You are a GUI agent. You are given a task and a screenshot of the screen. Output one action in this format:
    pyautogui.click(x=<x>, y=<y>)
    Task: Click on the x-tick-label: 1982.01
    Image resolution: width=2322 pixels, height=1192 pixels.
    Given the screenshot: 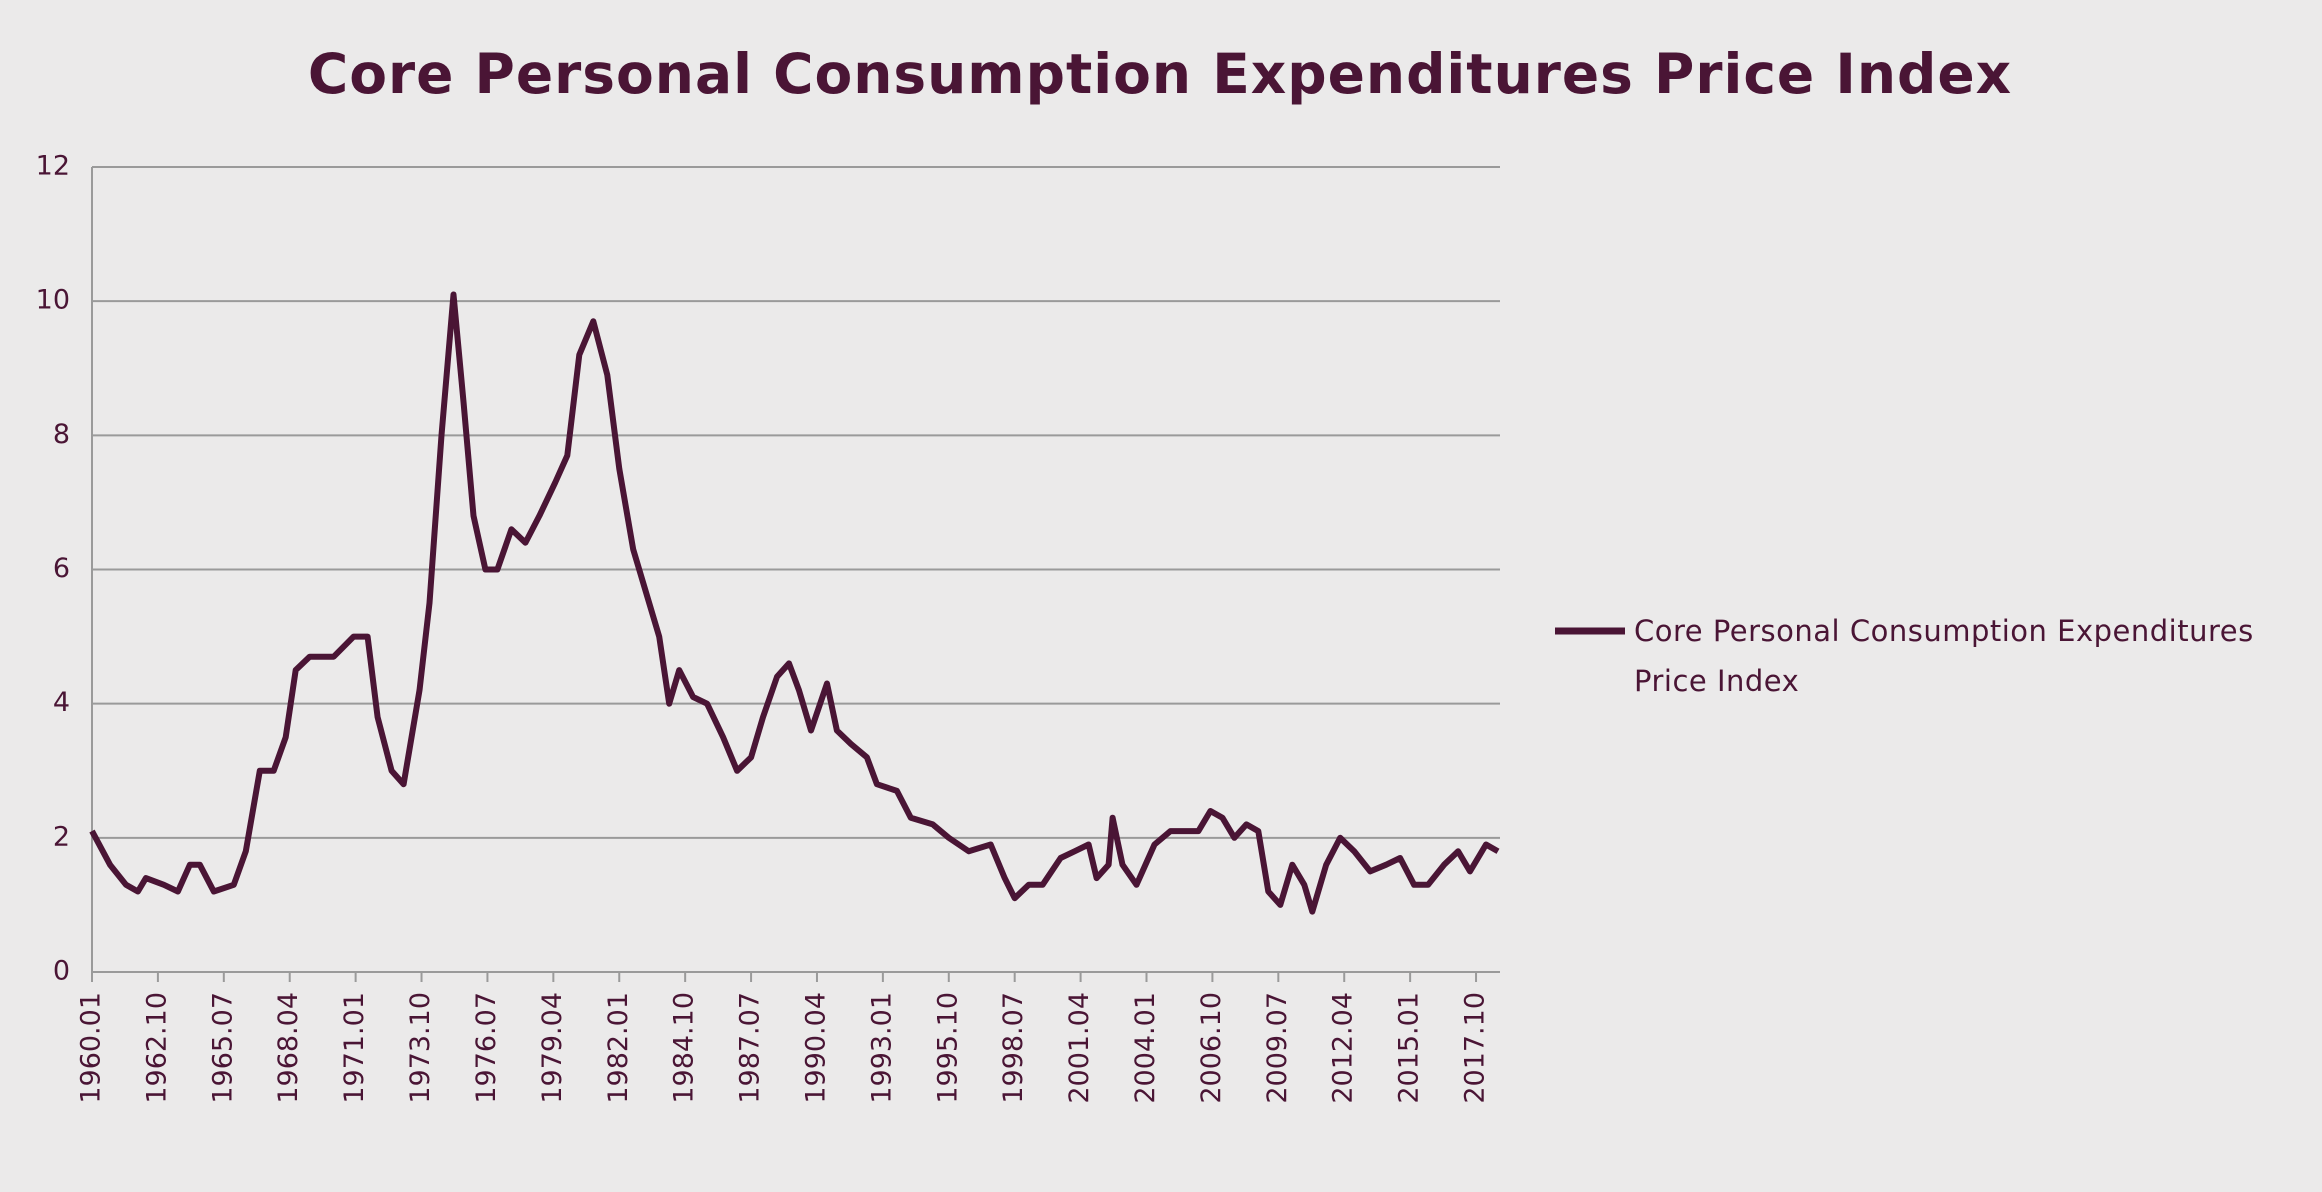 What is the action you would take?
    pyautogui.click(x=618, y=1048)
    